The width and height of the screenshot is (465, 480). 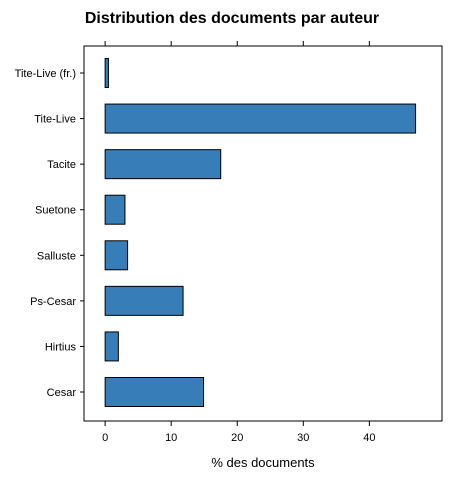 What do you see at coordinates (56, 256) in the screenshot?
I see `y-tick-label: Salluste` at bounding box center [56, 256].